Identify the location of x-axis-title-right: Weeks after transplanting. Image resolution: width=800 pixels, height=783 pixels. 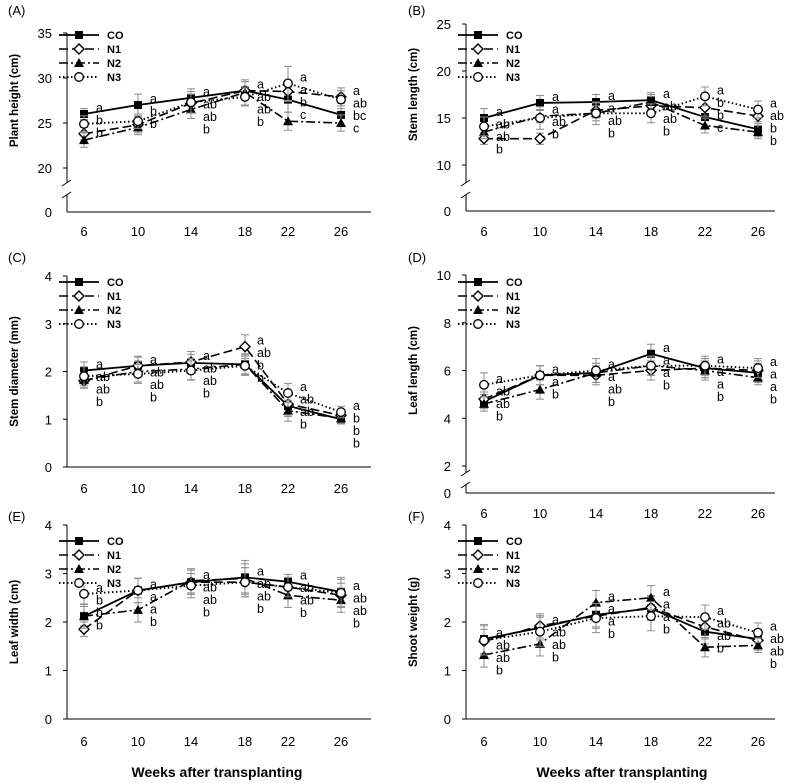
(622, 772).